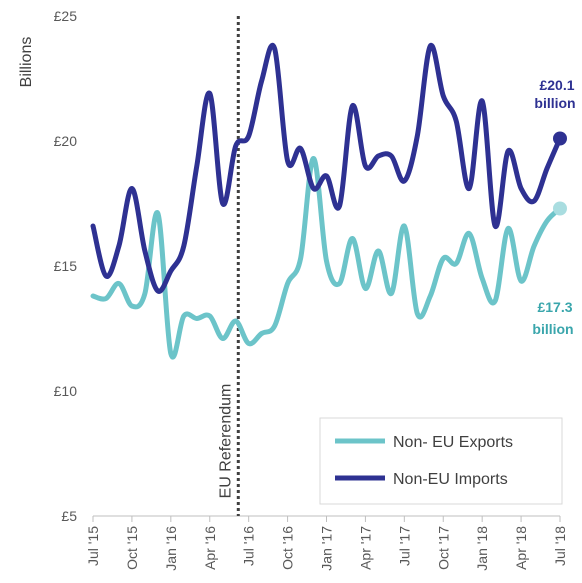 Image resolution: width=582 pixels, height=583 pixels. Describe the element at coordinates (521, 548) in the screenshot. I see `x-tick-label: Apr '18` at that location.